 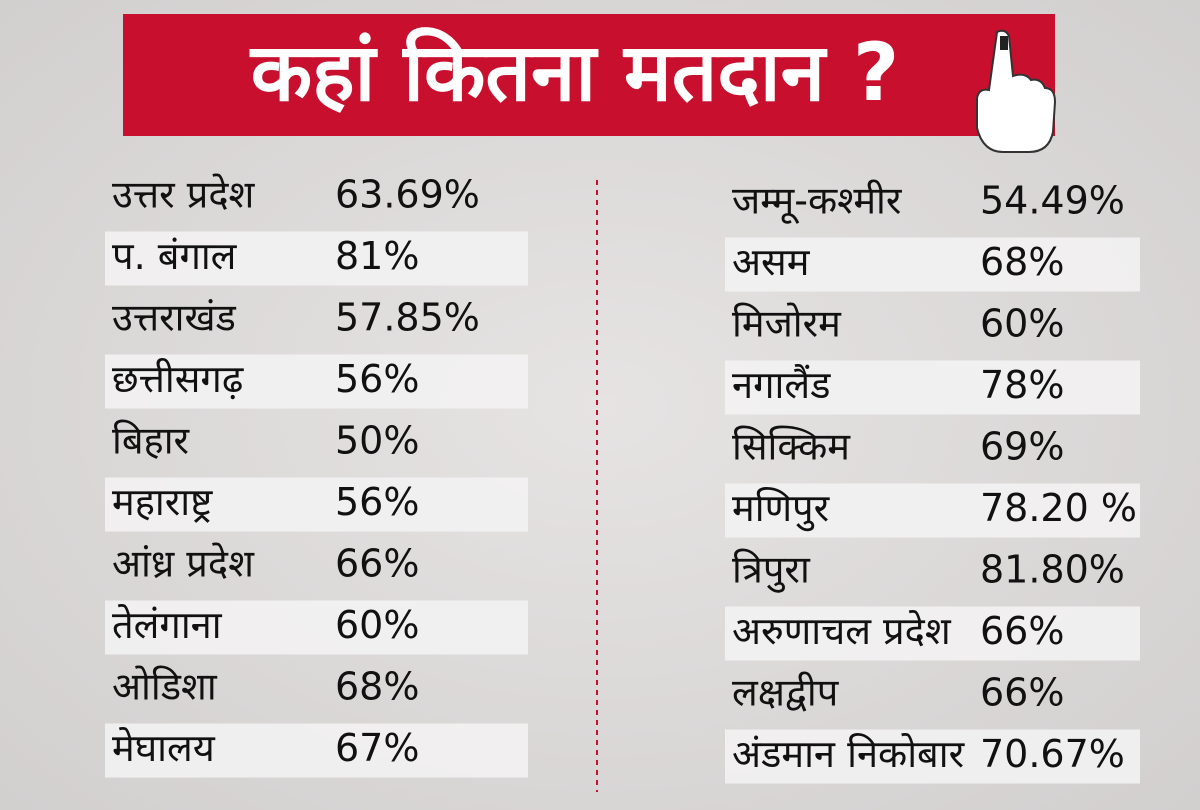 I want to click on row-value: 81.80%, so click(x=1052, y=570).